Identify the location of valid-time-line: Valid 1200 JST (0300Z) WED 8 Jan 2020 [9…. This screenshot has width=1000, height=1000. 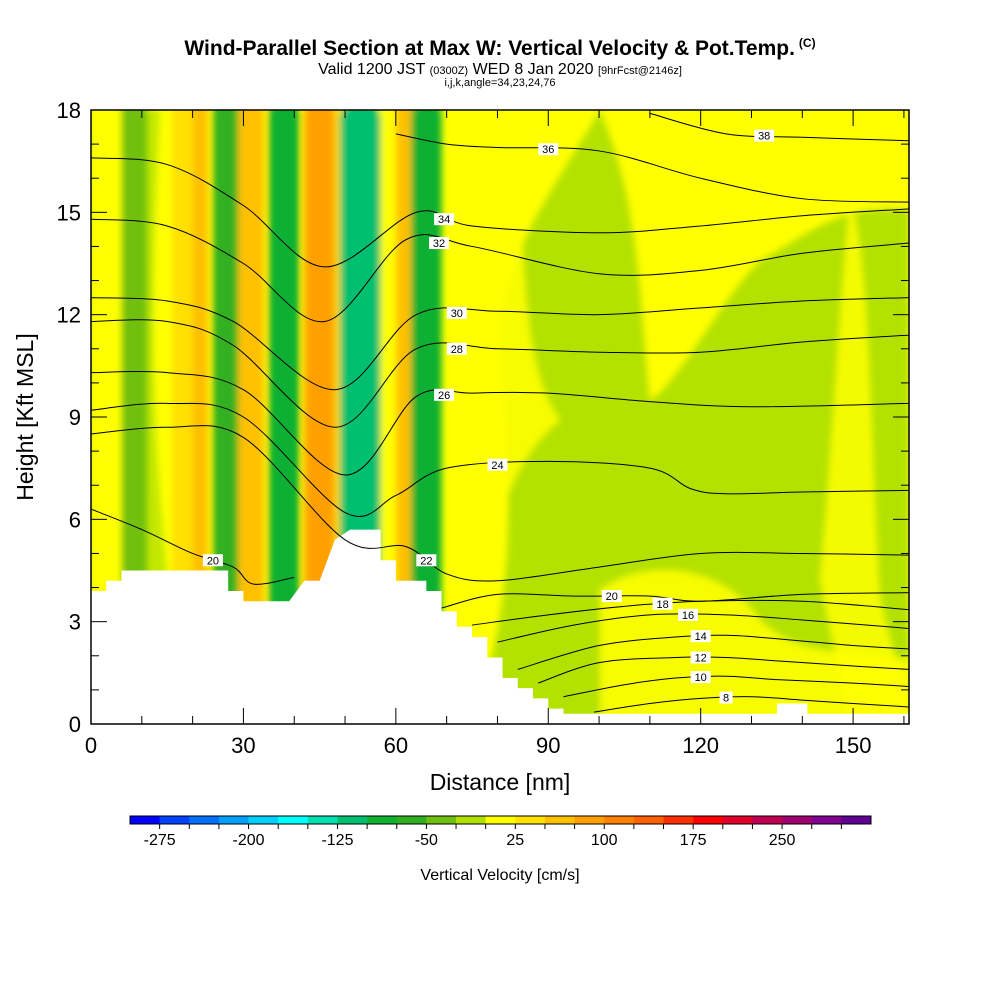
(500, 70).